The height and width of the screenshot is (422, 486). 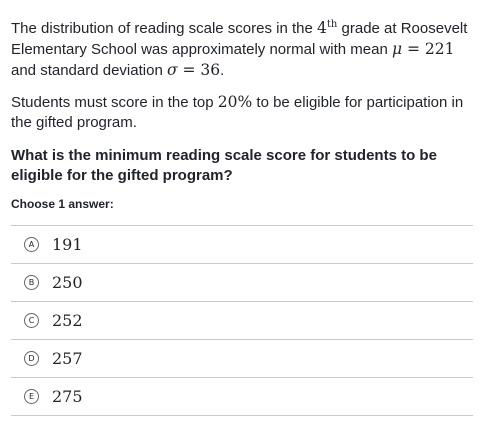 I want to click on choice-value: 257, so click(x=67, y=358).